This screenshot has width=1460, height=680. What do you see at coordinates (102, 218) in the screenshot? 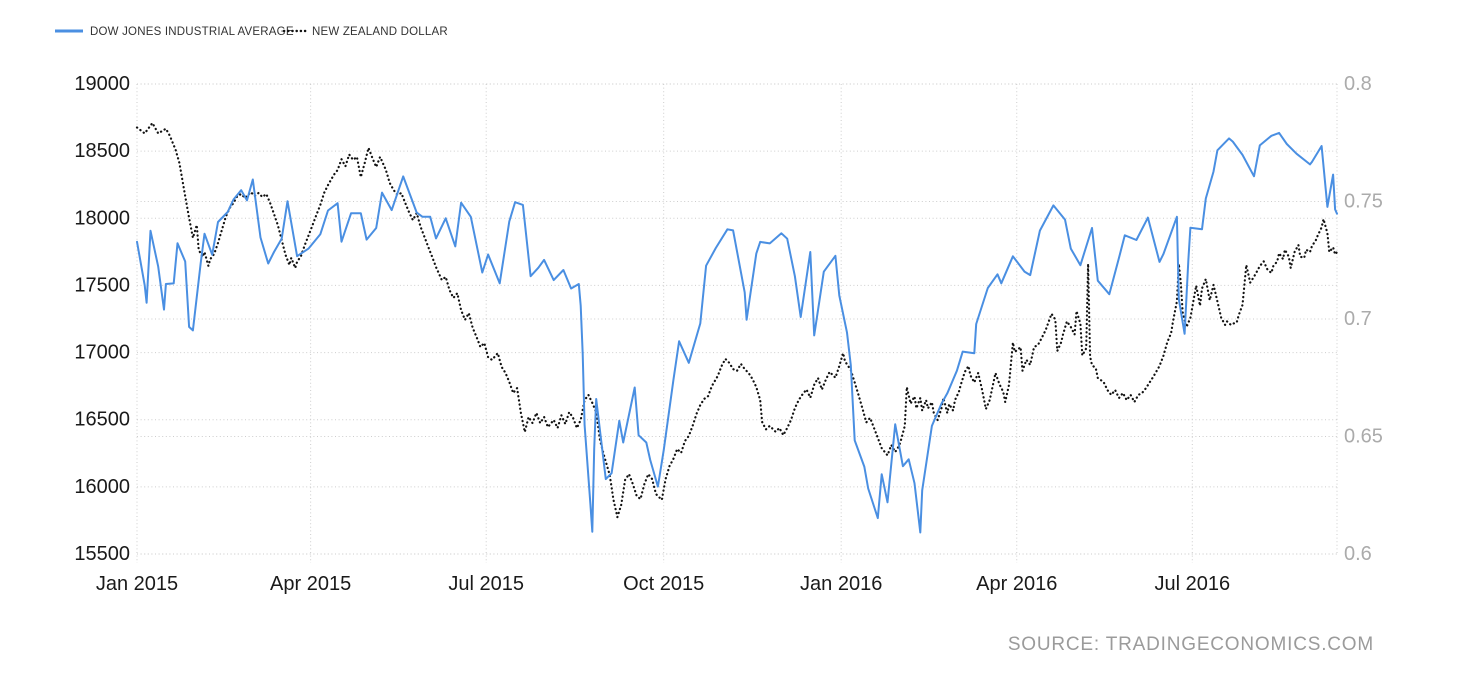
I see `left-axis-tick-label: 18000` at bounding box center [102, 218].